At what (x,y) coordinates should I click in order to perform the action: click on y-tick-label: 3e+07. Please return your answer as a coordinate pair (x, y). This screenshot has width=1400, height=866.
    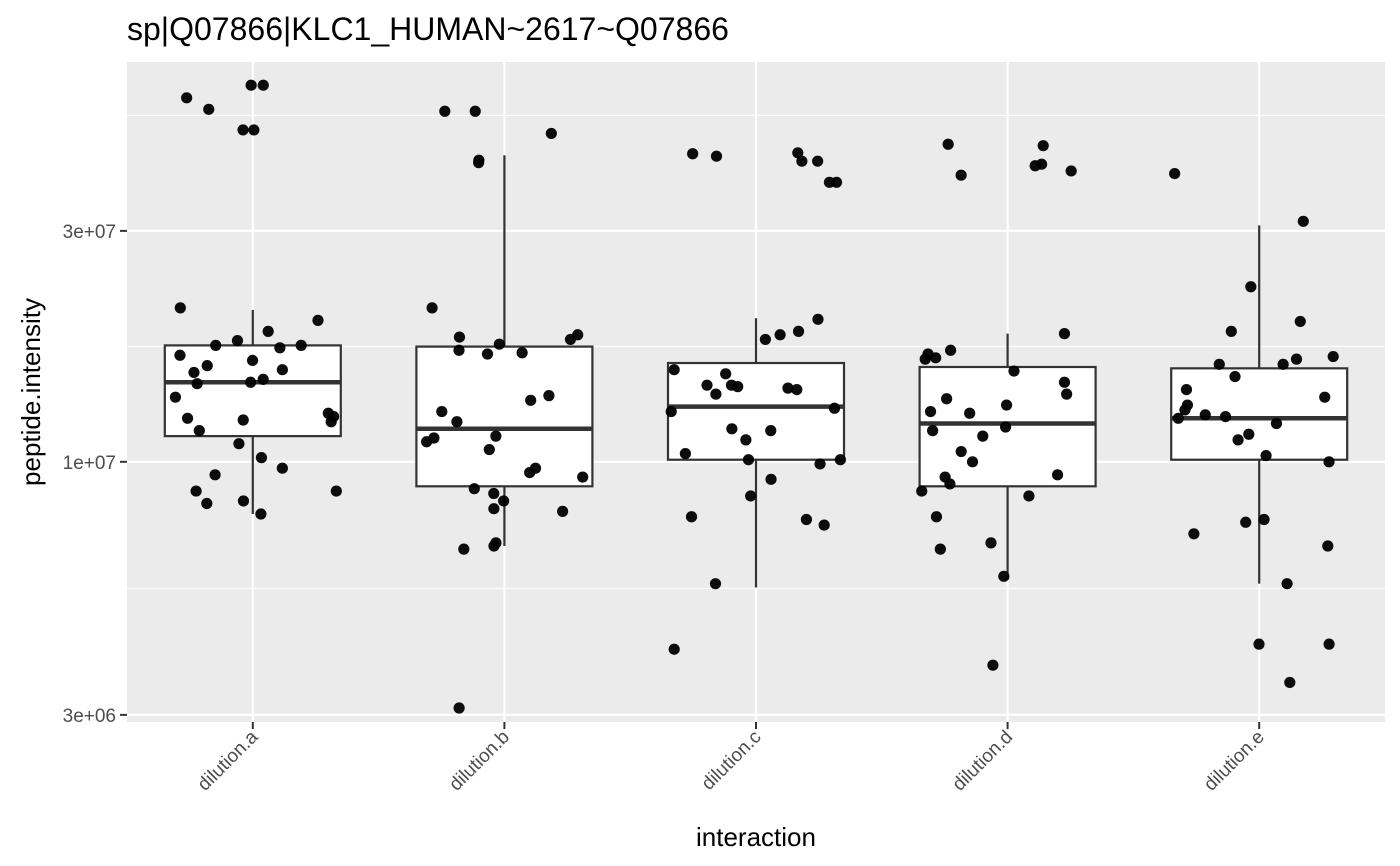
    Looking at the image, I should click on (89, 232).